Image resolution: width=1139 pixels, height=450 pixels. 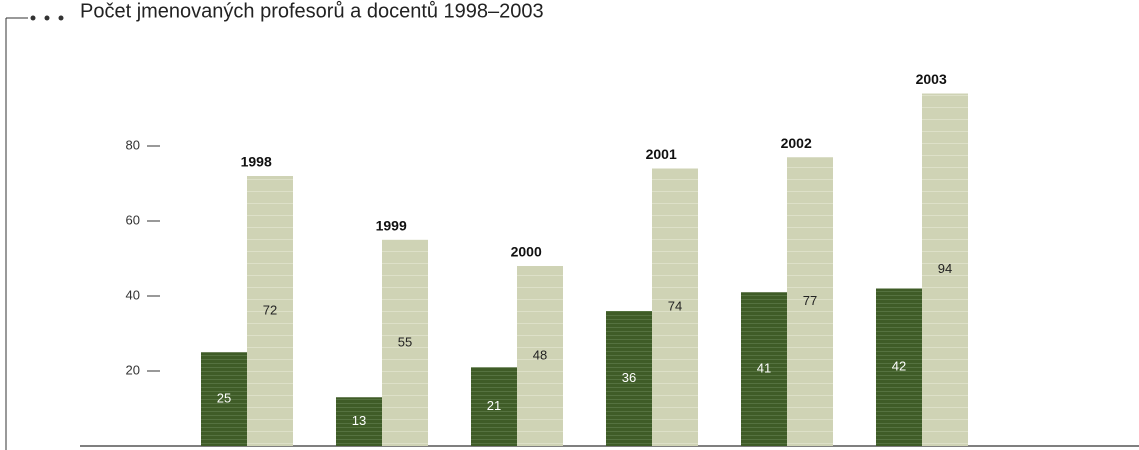 What do you see at coordinates (133, 219) in the screenshot?
I see `y-tick-label: 60` at bounding box center [133, 219].